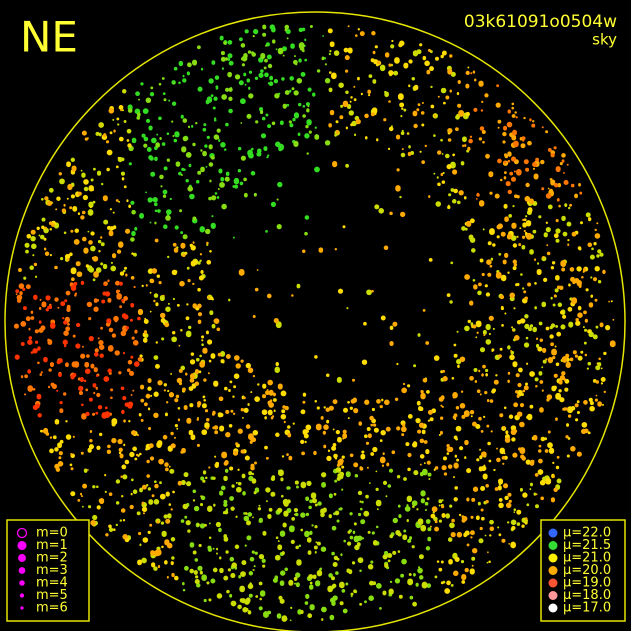  Describe the element at coordinates (604, 40) in the screenshot. I see `filter-label: sky` at that location.